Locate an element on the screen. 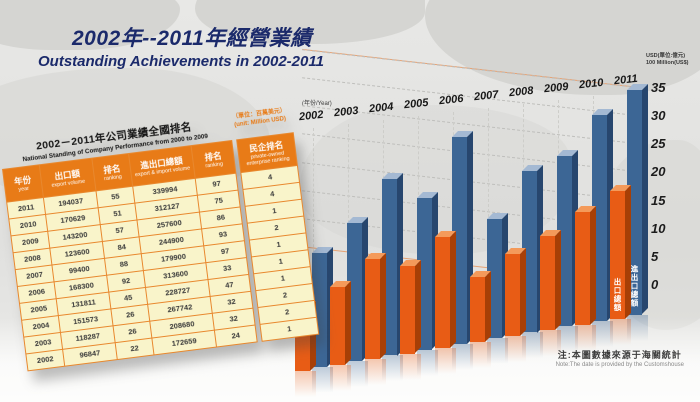 The image size is (700, 402). table-cell: 22 is located at coordinates (134, 348).